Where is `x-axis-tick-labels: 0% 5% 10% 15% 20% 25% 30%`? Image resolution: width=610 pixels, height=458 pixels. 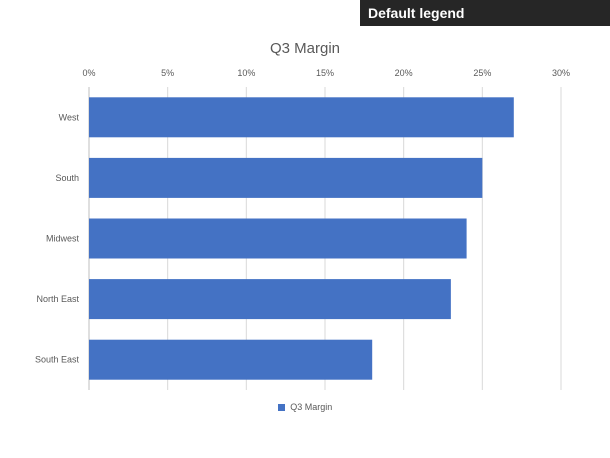 x-axis-tick-labels: 0% 5% 10% 15% 20% 25% 30% is located at coordinates (326, 73).